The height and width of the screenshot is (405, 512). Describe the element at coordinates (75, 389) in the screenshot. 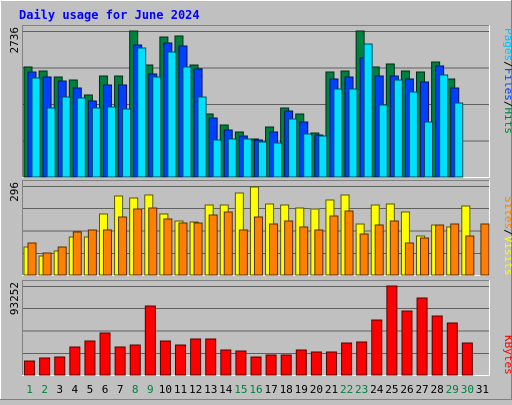

I see `day-label-4: 4` at that location.